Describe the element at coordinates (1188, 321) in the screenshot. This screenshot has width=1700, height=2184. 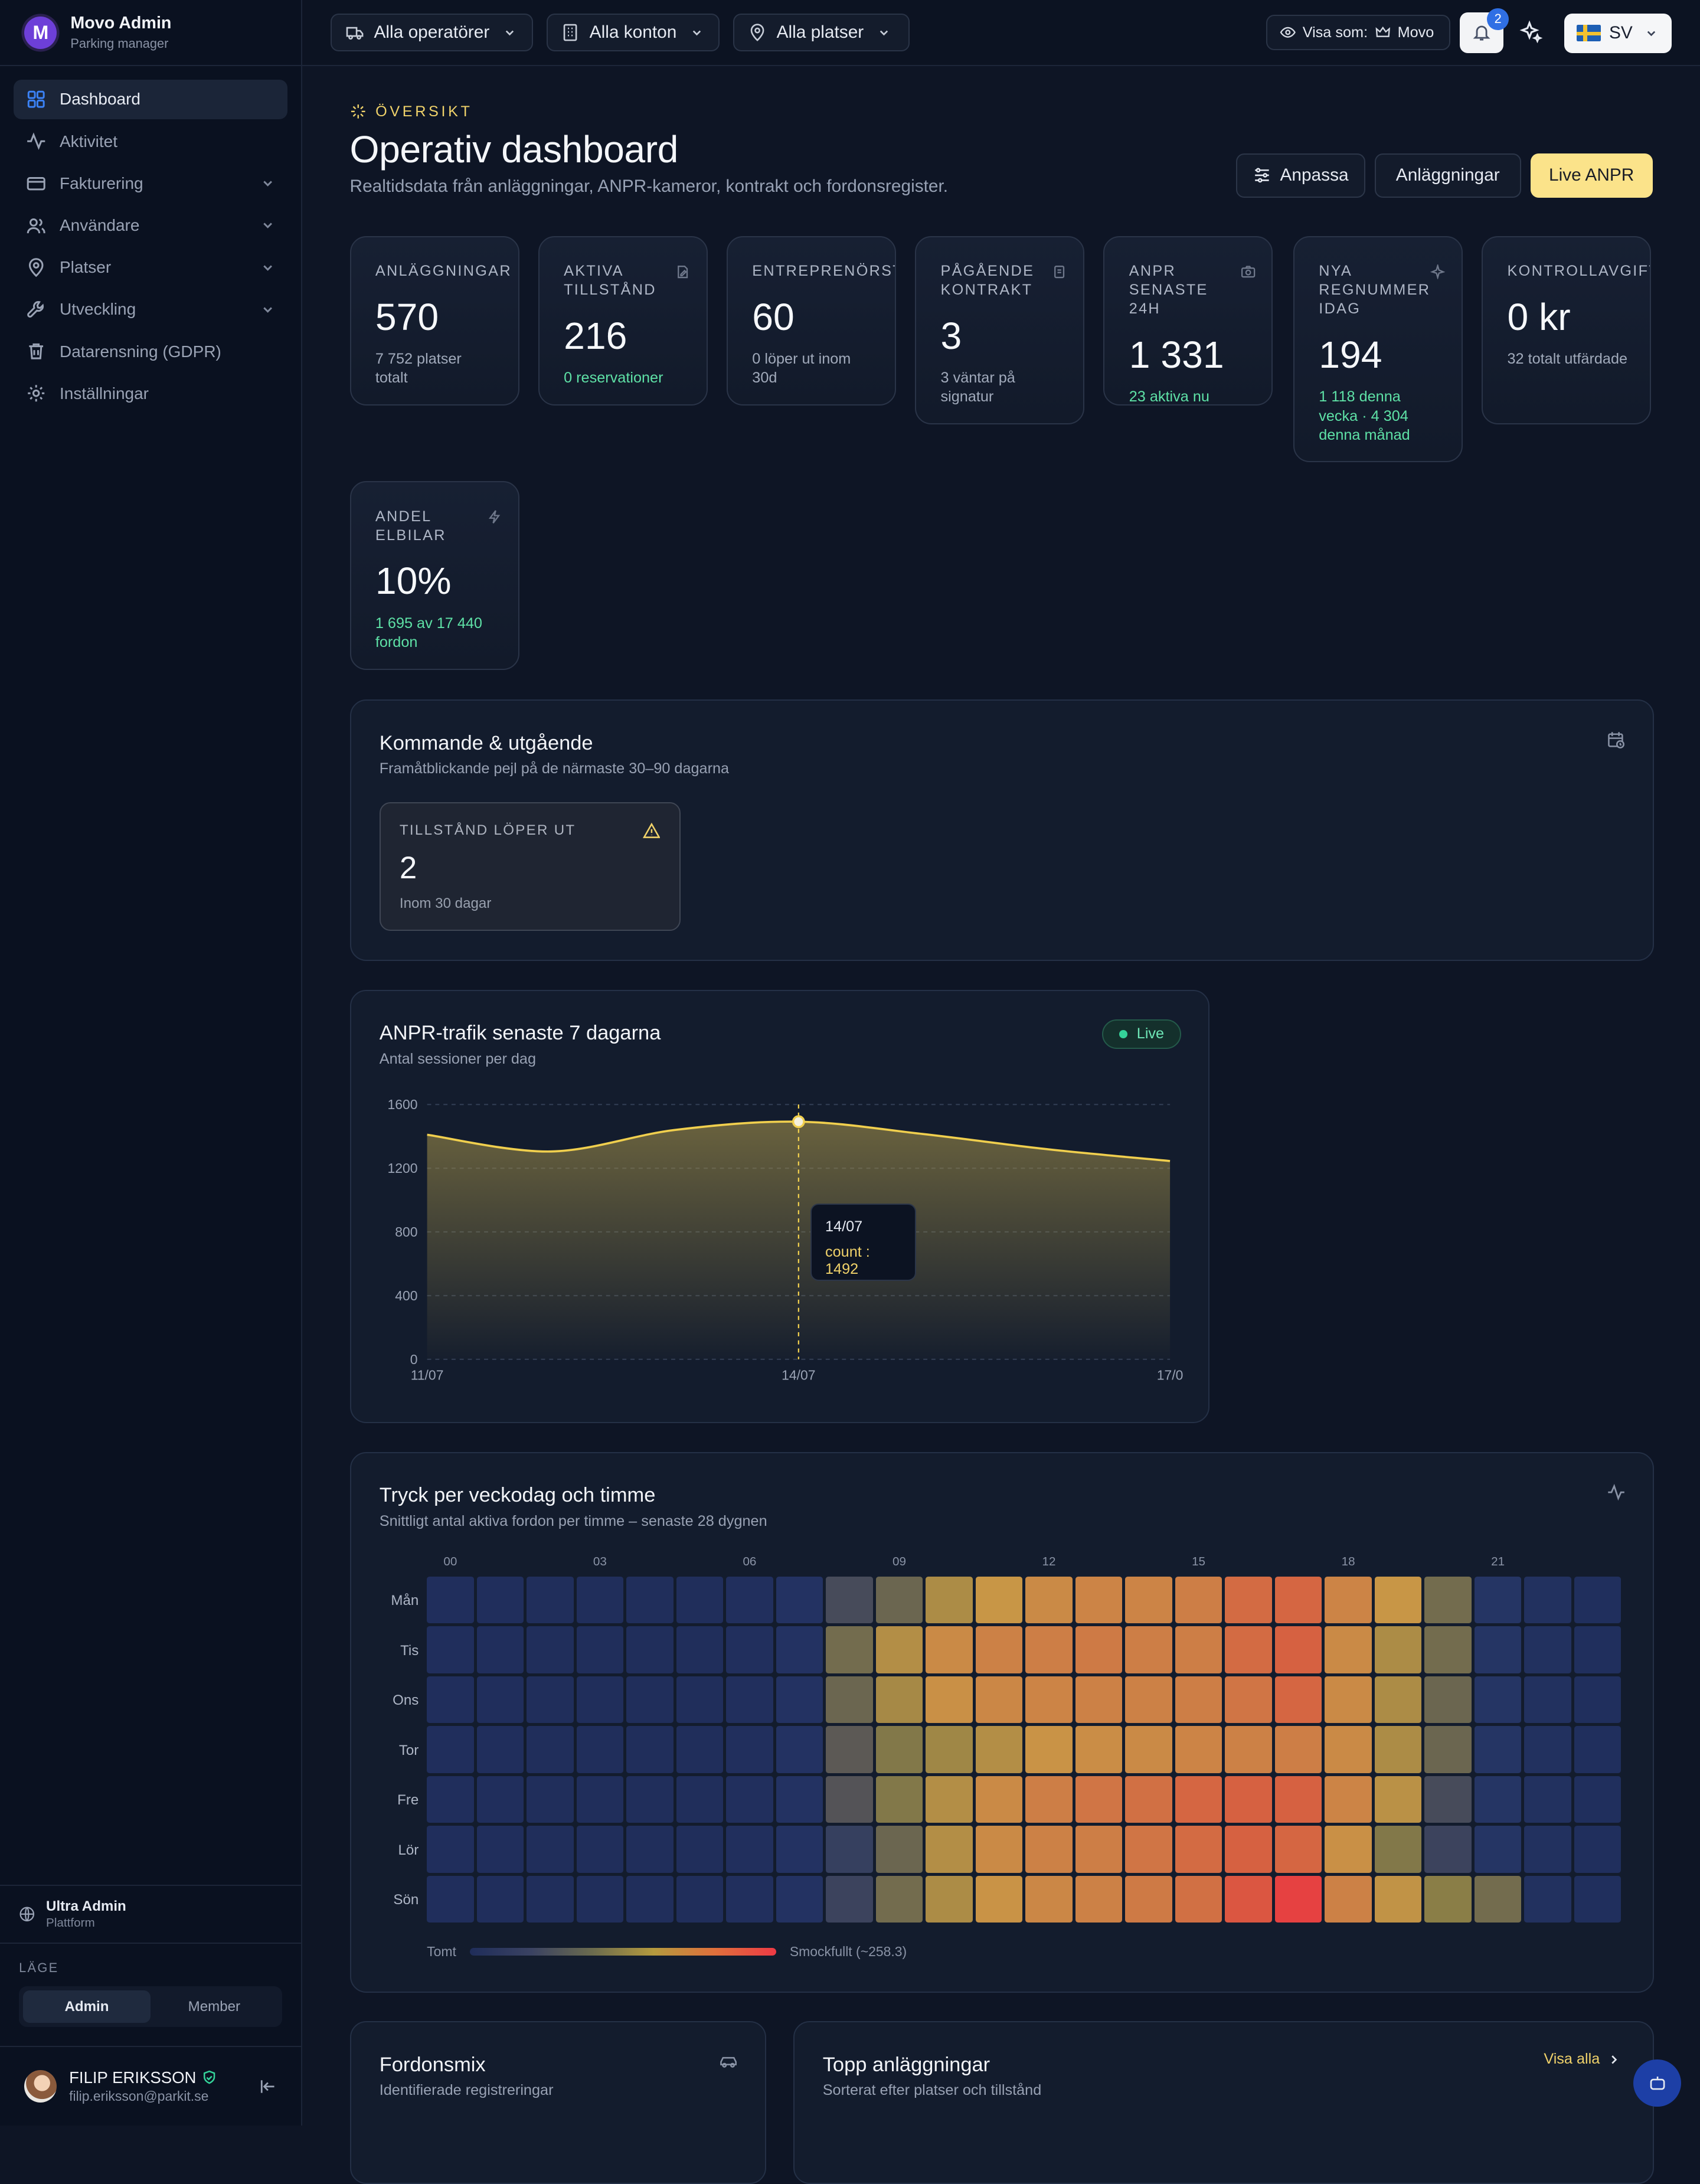
I see `stat-card-anpr-24h: ANPR SENASTE 24H 1 331 23 aktiva nu` at that location.